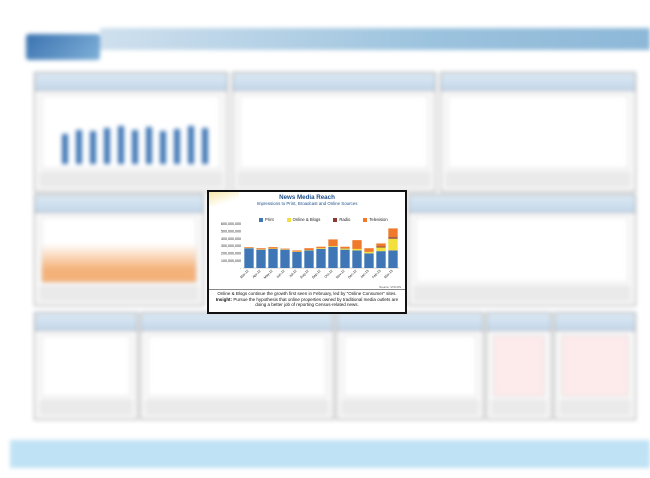  What do you see at coordinates (281, 274) in the screenshot?
I see `x-tick-label: Jun-12` at bounding box center [281, 274].